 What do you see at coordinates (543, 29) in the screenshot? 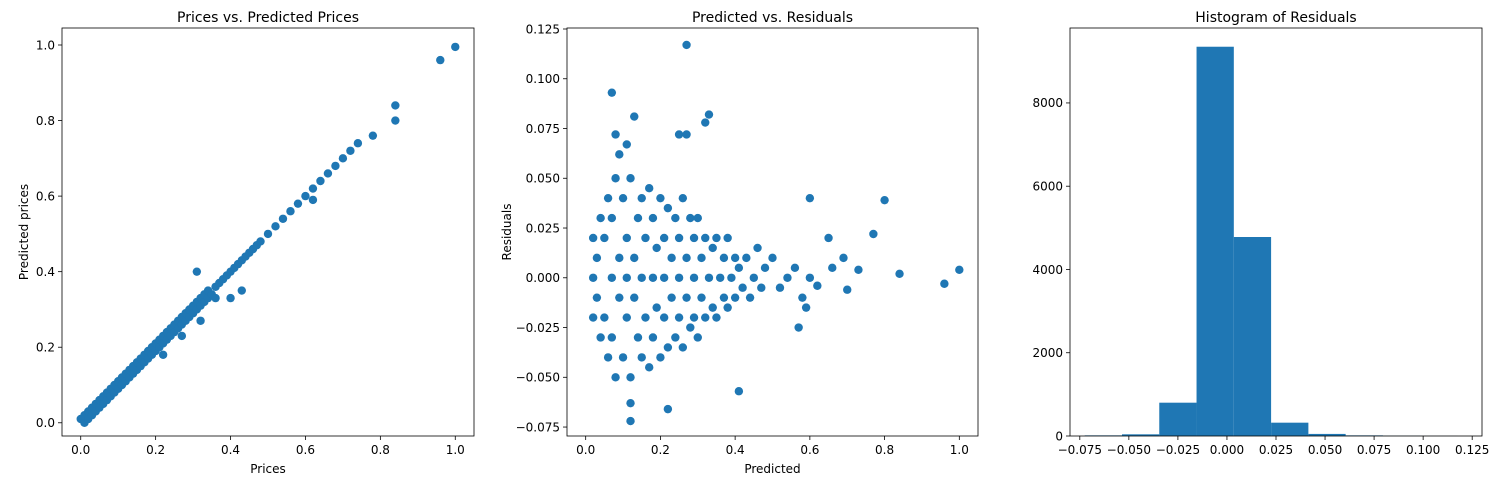
I see `y-tick-label: 0.125` at bounding box center [543, 29].